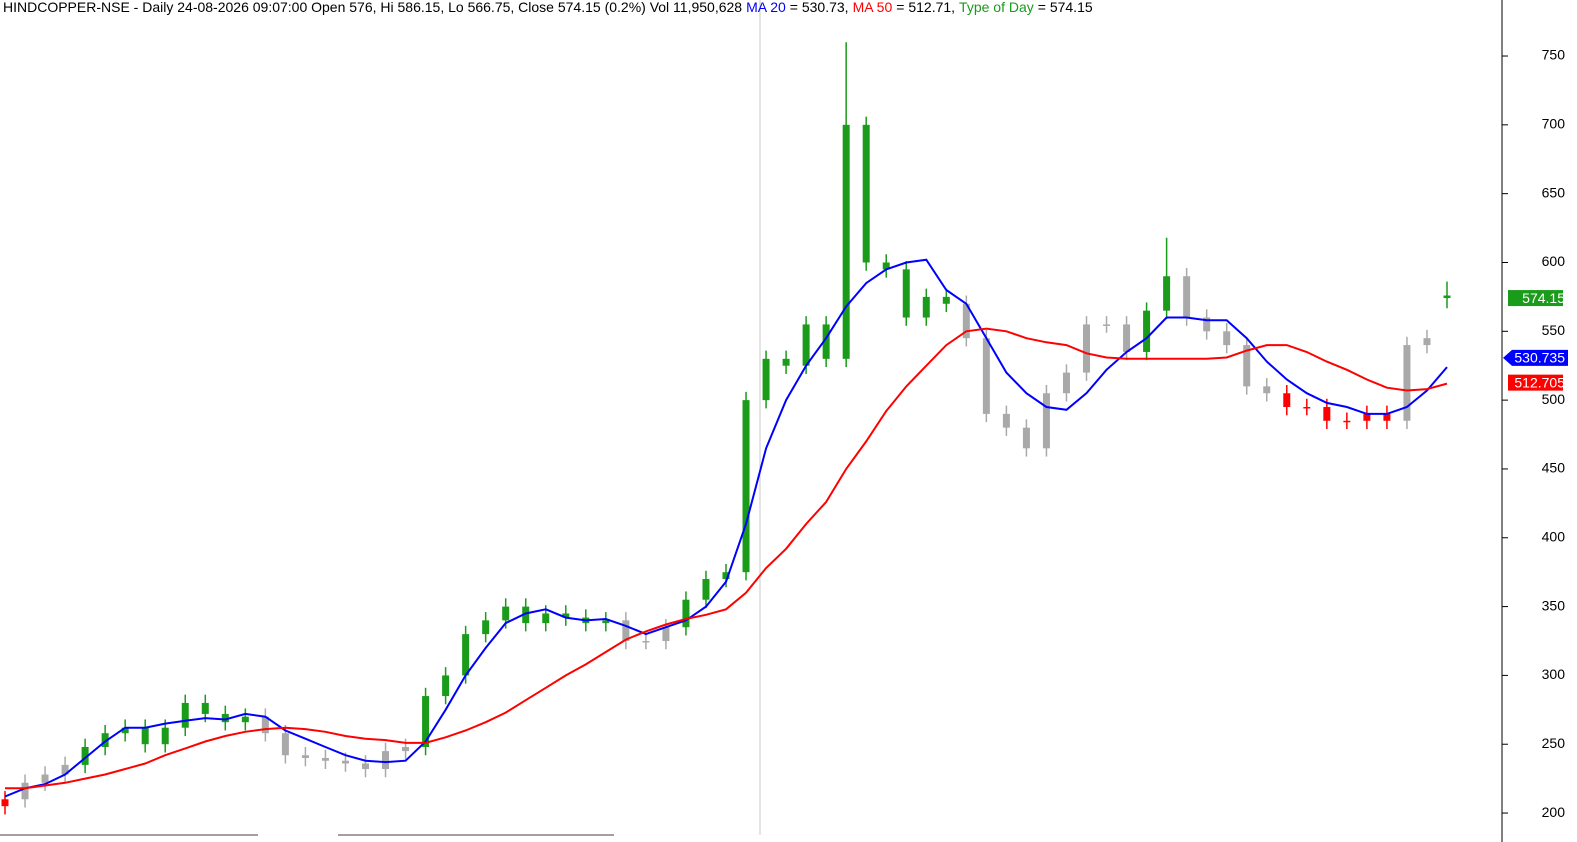 This screenshot has height=842, width=1577. Describe the element at coordinates (926, 7) in the screenshot. I see `legend-value: = 512.71,` at that location.